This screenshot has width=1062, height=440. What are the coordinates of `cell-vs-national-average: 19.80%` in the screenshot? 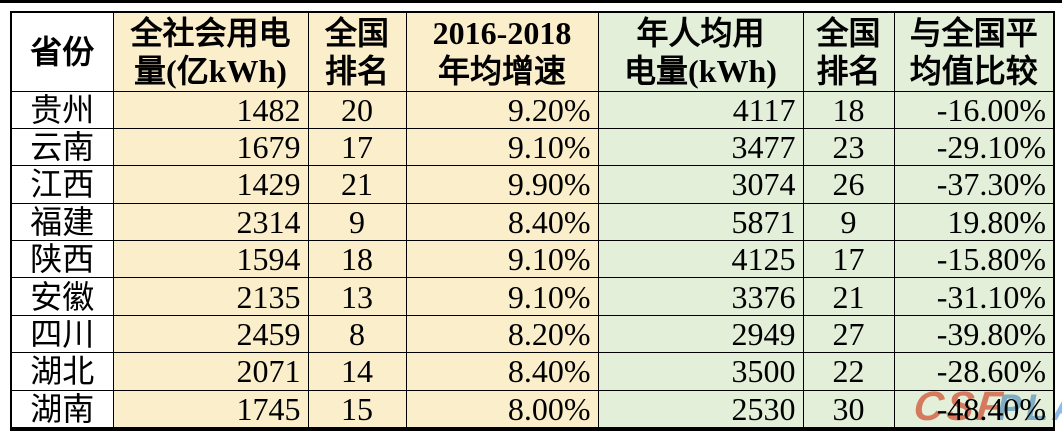 It's located at (974, 222).